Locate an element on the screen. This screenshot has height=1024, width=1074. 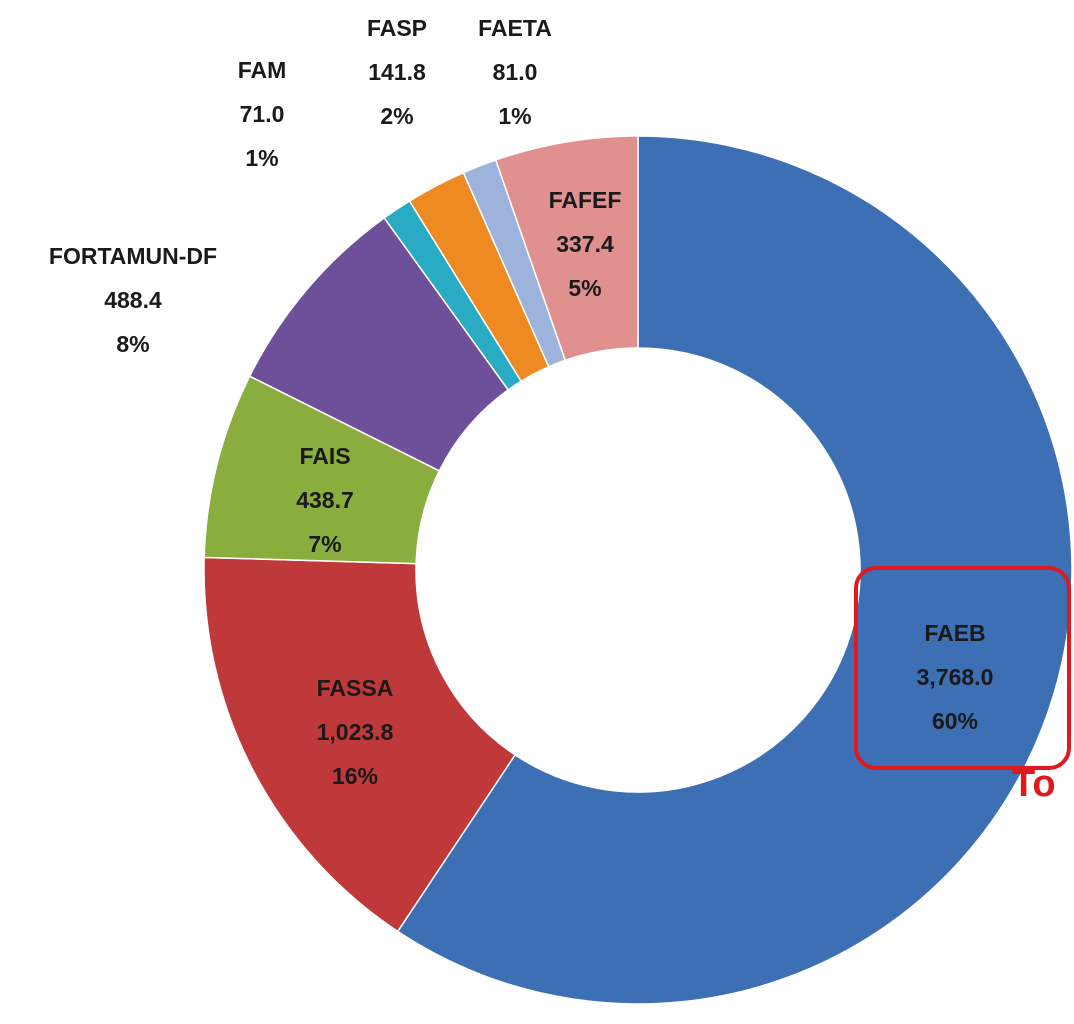
category-label: FAIS is located at coordinates (324, 456).